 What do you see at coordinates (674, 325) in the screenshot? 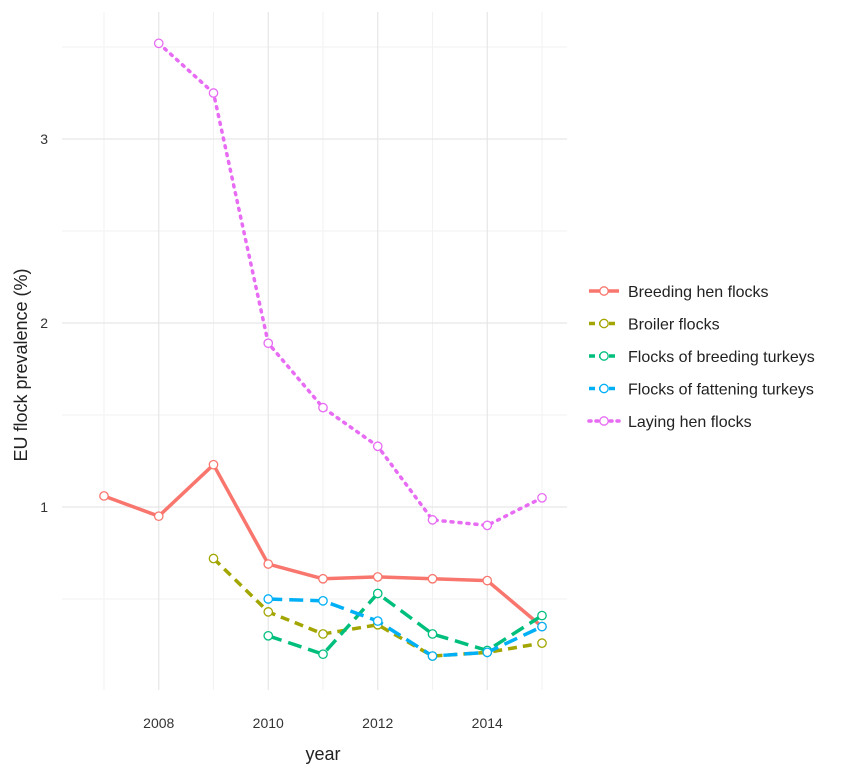
I see `legend-label: Broiler flocks` at bounding box center [674, 325].